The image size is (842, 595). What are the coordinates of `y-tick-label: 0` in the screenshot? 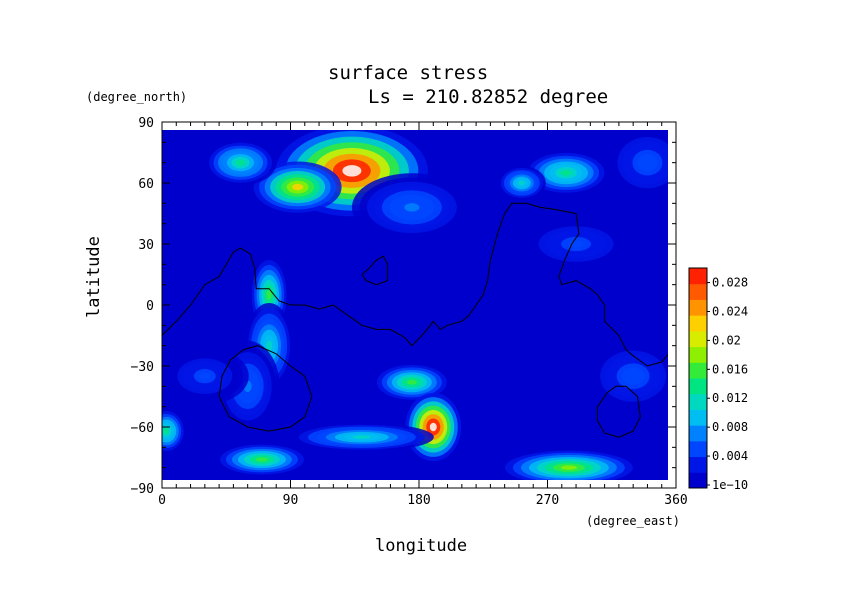 It's located at (150, 306).